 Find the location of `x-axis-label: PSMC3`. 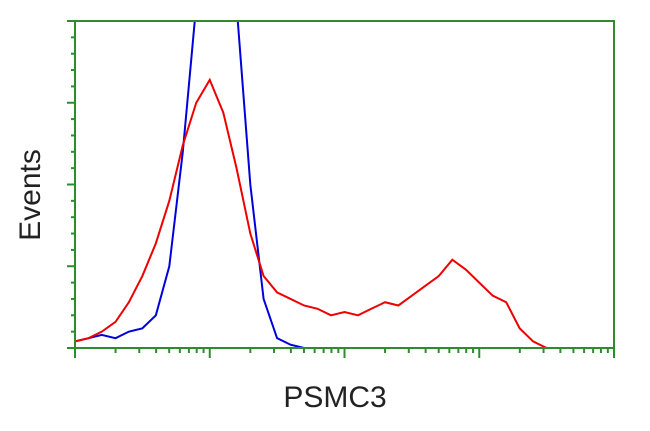

x-axis-label: PSMC3 is located at coordinates (334, 397).